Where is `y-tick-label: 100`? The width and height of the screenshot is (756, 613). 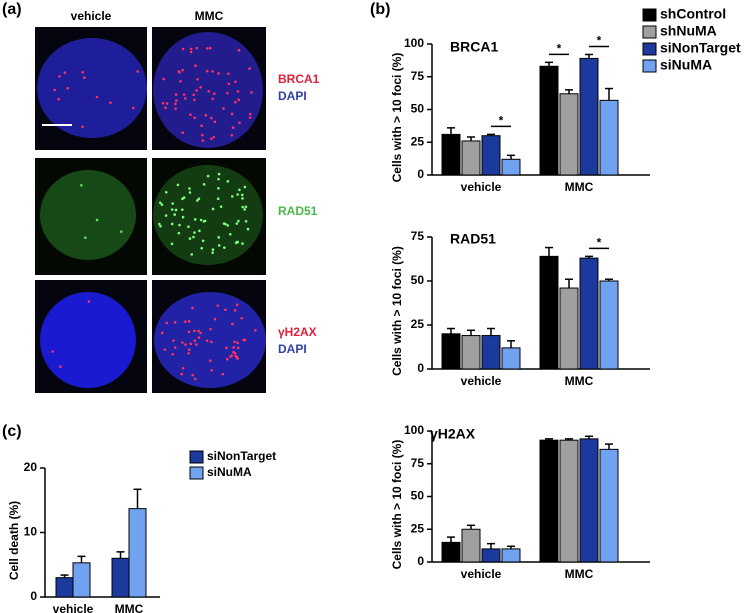 y-tick-label: 100 is located at coordinates (414, 430).